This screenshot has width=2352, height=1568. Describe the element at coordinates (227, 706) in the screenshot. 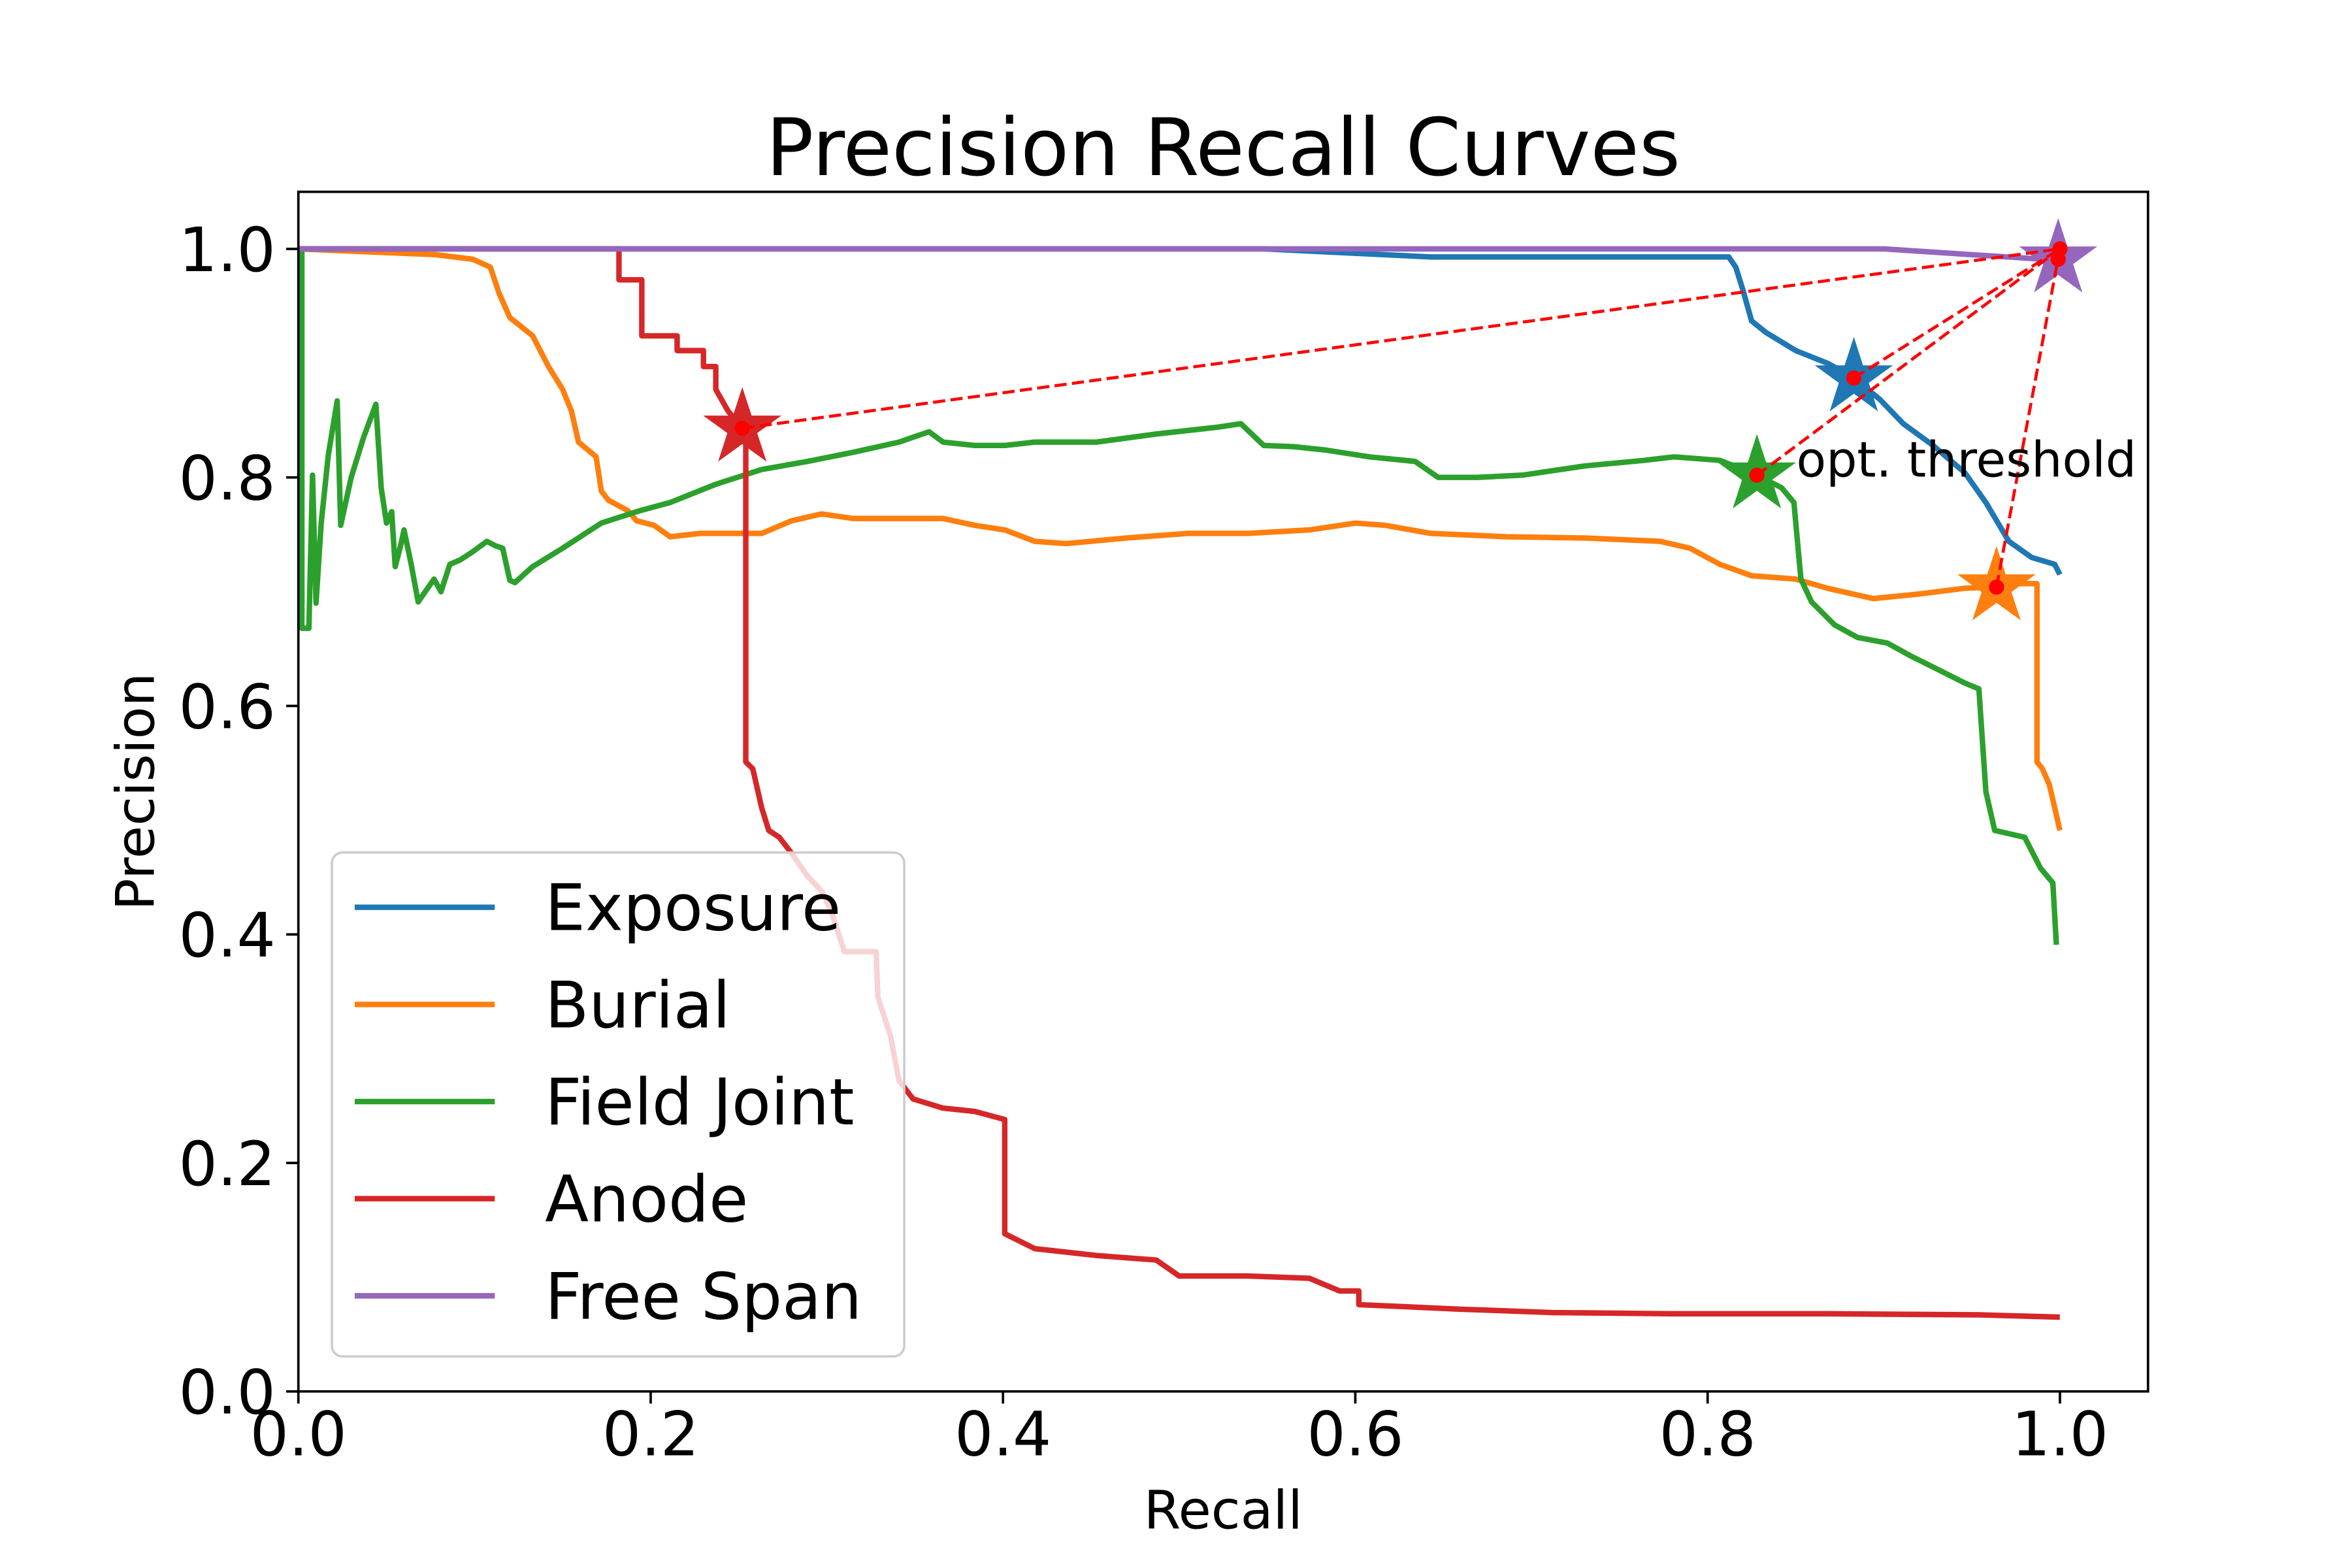

I see `y-tick-label: 0.6` at that location.